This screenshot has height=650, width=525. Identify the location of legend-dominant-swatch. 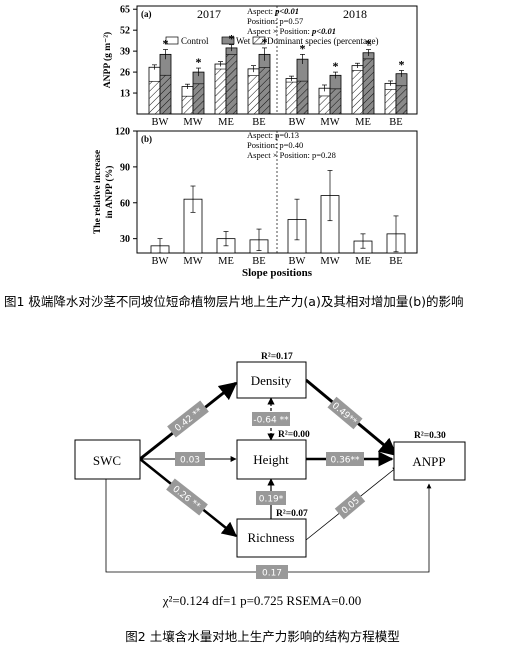
(259, 40).